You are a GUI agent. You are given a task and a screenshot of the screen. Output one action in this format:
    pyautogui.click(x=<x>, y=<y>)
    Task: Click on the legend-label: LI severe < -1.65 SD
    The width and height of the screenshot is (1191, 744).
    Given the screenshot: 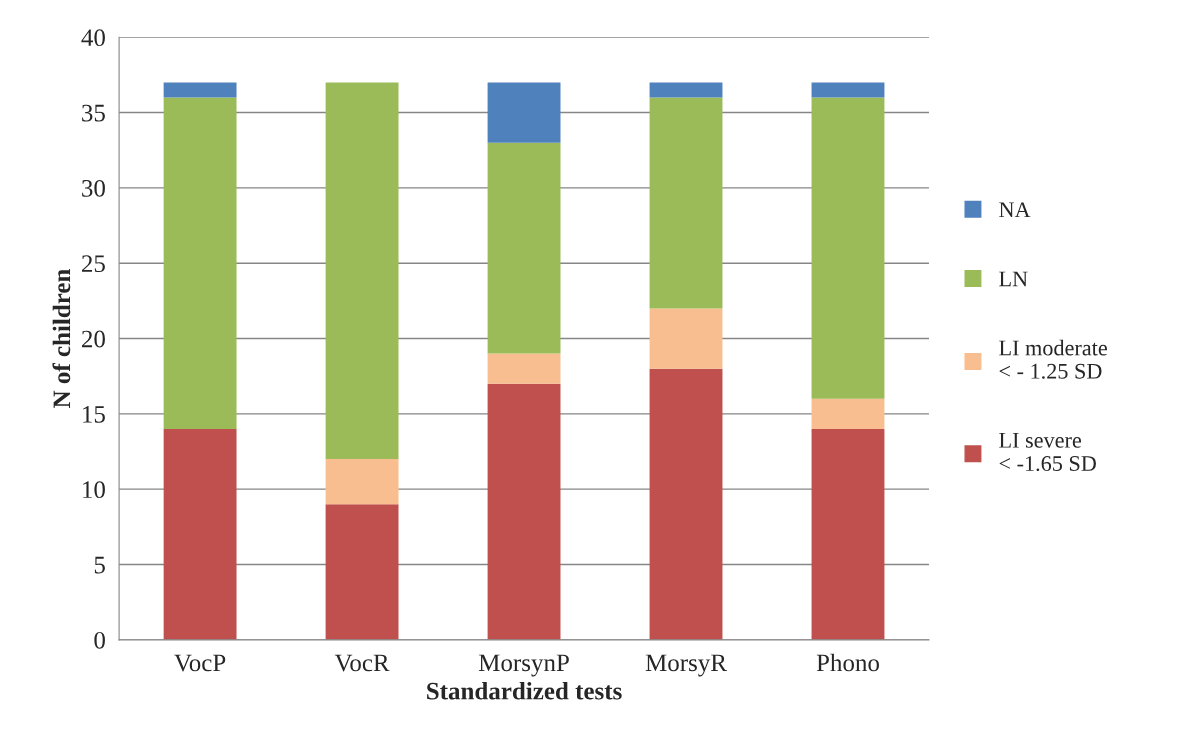 What is the action you would take?
    pyautogui.click(x=1047, y=452)
    